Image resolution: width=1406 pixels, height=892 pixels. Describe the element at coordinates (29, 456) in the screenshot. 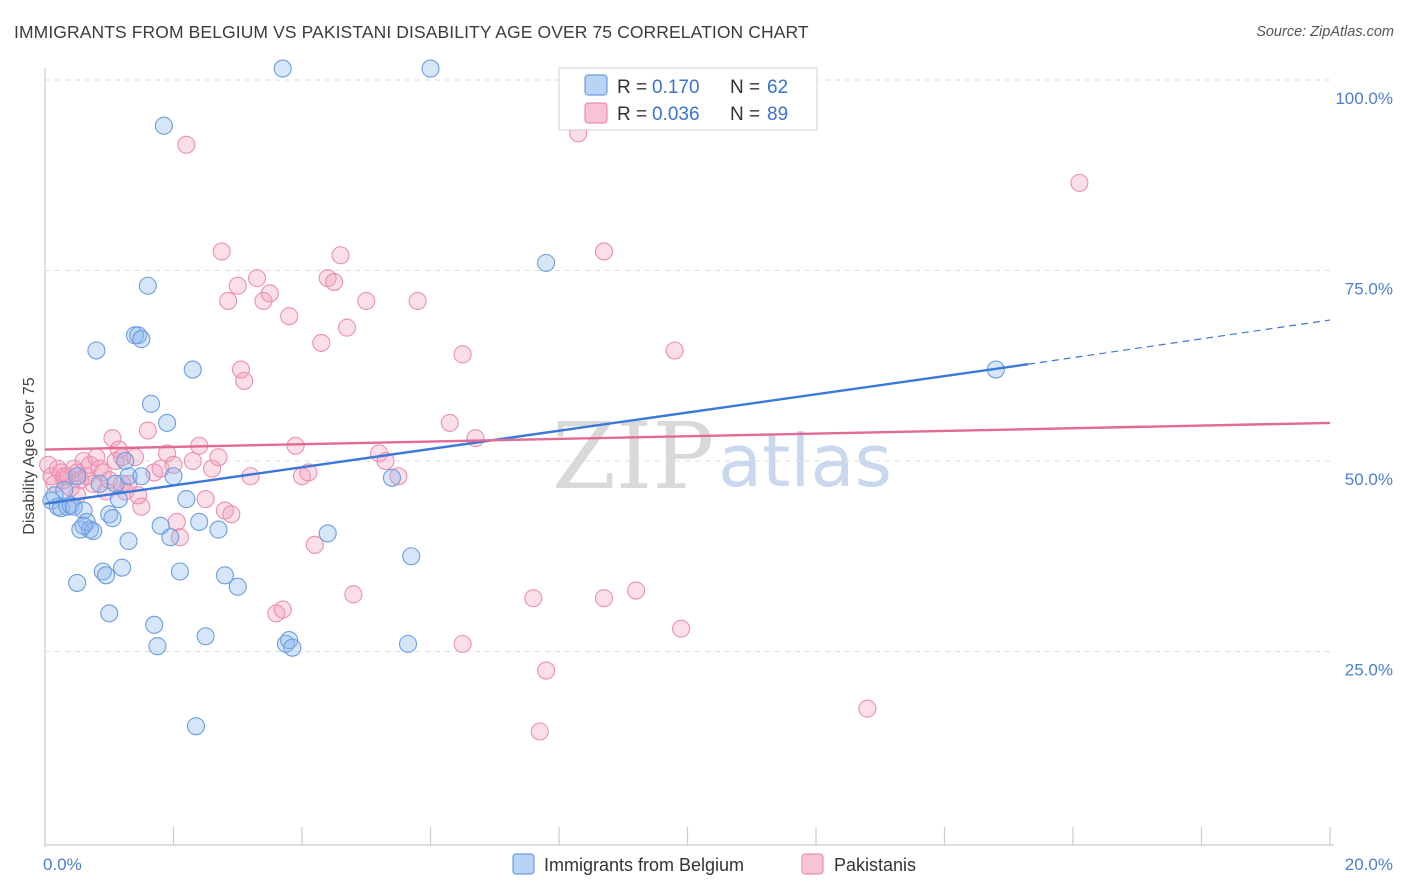

I see `y-axis-label: Disability Age Over 75` at that location.